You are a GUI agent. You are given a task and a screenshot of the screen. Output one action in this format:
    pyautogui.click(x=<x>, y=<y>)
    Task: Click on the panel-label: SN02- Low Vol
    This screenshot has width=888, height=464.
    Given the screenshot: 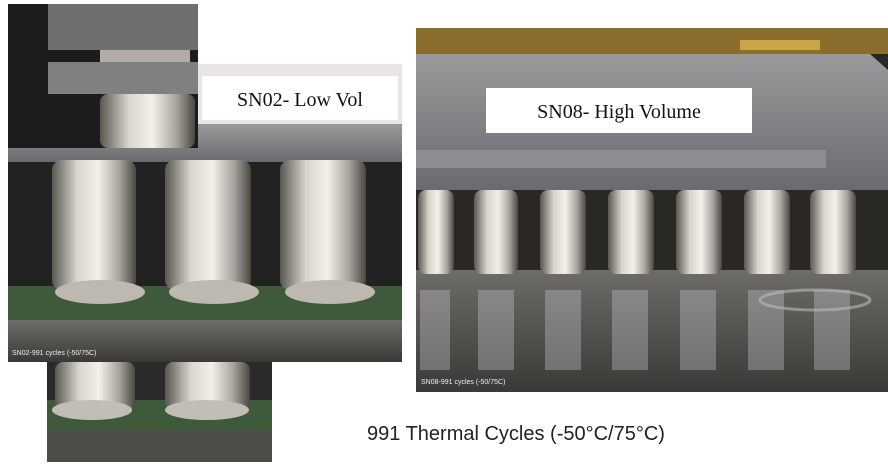 What is the action you would take?
    pyautogui.click(x=300, y=100)
    